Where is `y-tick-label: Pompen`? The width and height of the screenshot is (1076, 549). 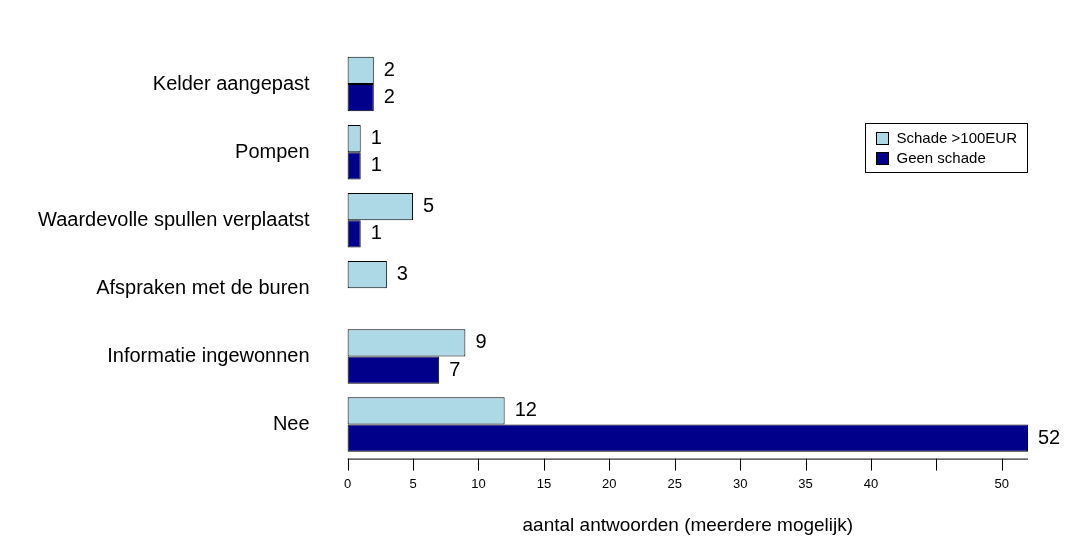 y-tick-label: Pompen is located at coordinates (272, 150).